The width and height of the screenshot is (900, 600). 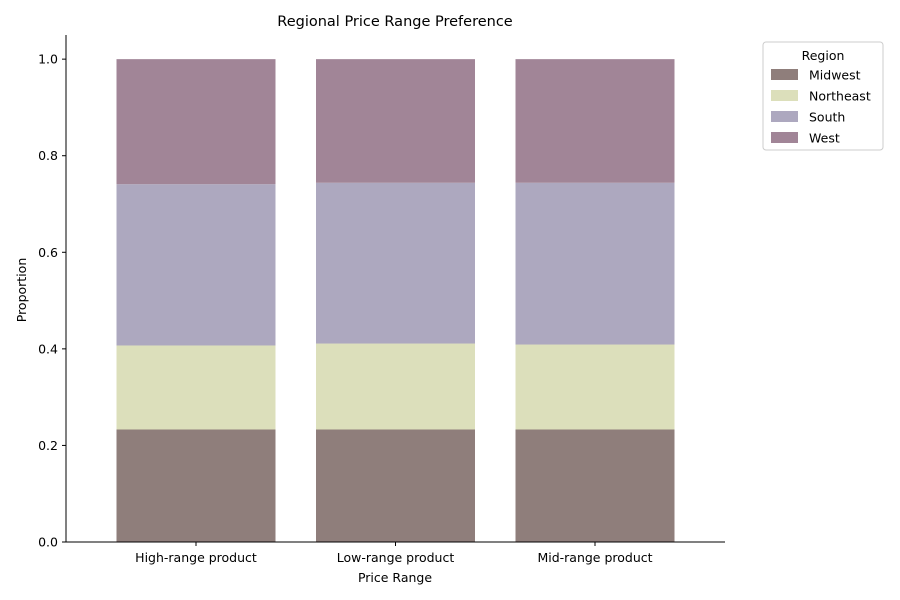 What do you see at coordinates (823, 55) in the screenshot?
I see `legend-title: Region` at bounding box center [823, 55].